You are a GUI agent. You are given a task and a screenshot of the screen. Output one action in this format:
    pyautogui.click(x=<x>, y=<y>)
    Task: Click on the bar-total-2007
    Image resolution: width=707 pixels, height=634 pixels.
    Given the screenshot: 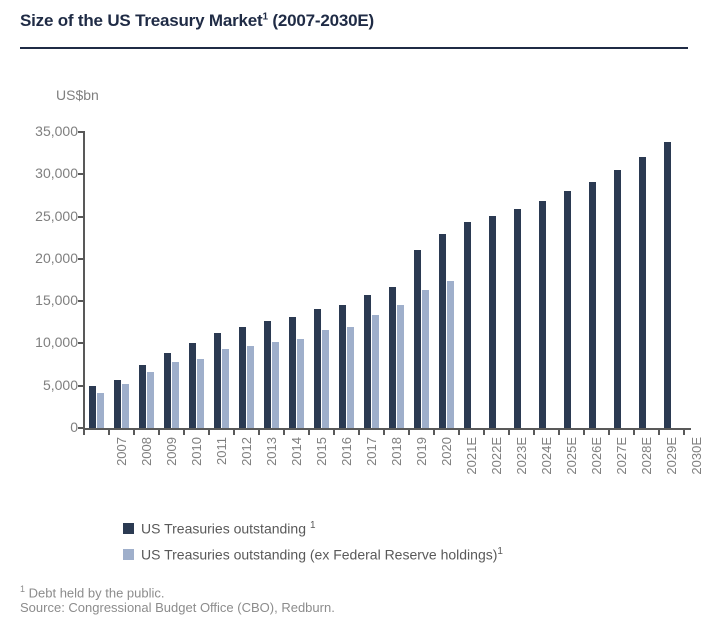 What is the action you would take?
    pyautogui.click(x=92, y=406)
    